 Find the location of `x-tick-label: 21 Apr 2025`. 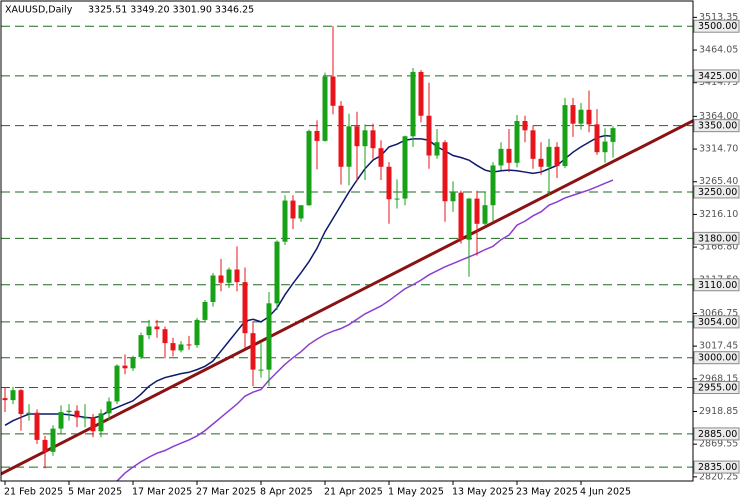

x-tick-label: 21 Apr 2025 is located at coordinates (353, 492).